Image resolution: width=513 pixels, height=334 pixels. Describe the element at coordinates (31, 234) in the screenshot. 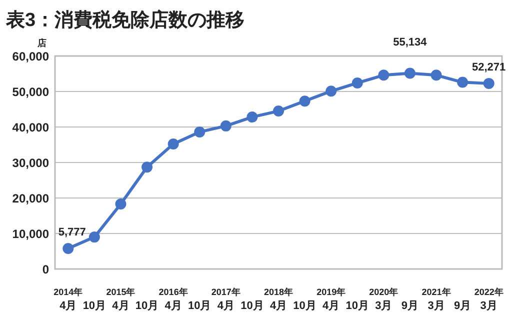

I see `y-tick-label: 10,000` at that location.